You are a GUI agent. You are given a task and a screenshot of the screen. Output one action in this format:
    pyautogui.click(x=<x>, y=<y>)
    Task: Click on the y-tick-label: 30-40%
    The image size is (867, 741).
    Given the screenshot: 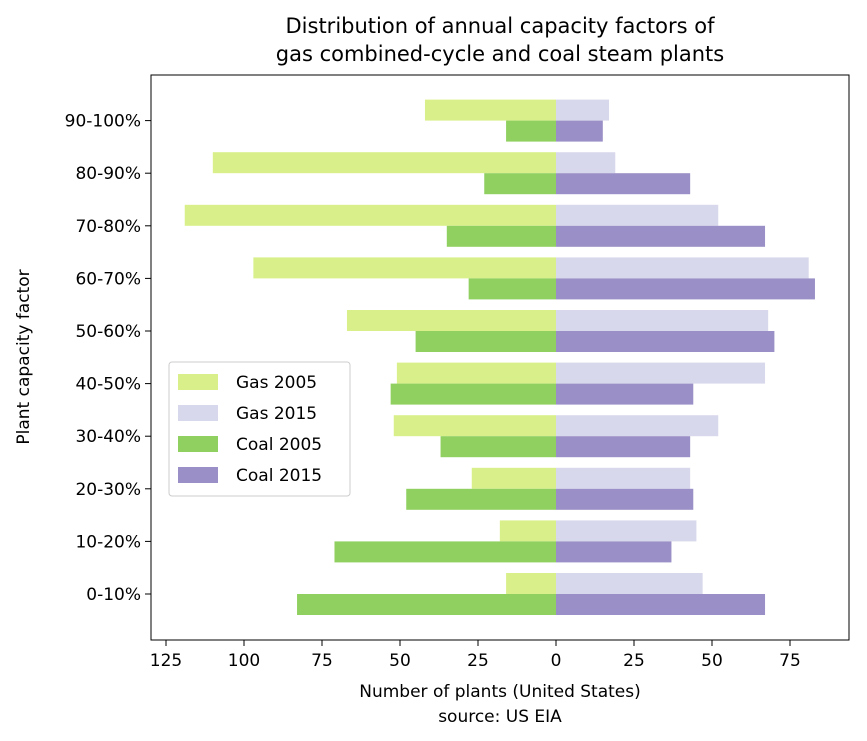 What is the action you would take?
    pyautogui.click(x=108, y=437)
    